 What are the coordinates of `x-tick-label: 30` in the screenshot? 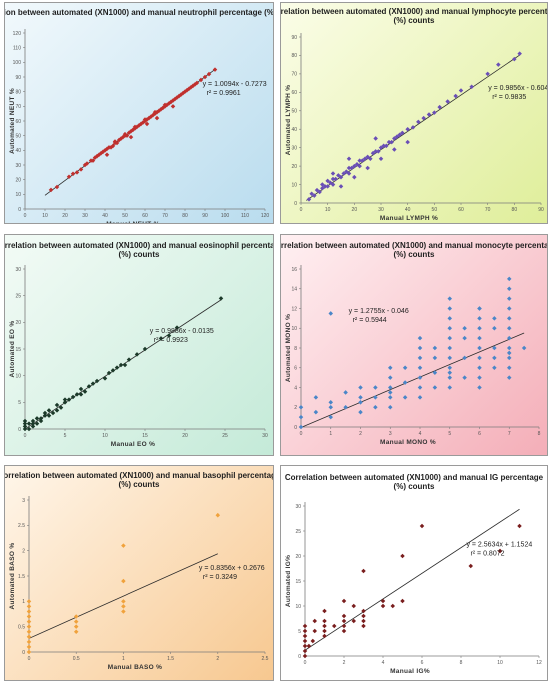 It's located at (85, 216).